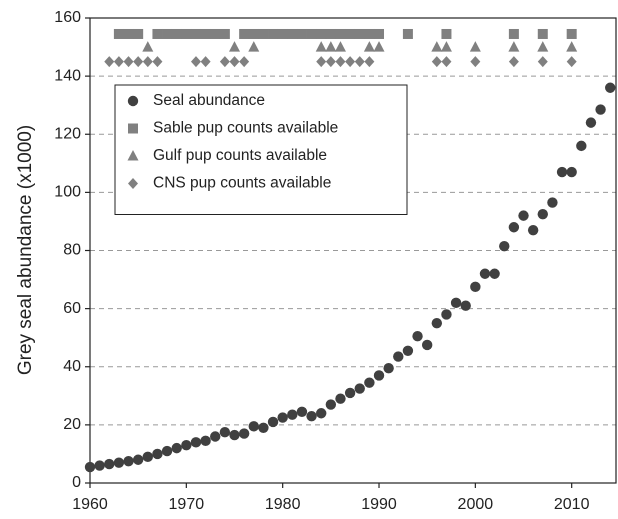 Image resolution: width=618 pixels, height=519 pixels. What do you see at coordinates (476, 504) in the screenshot?
I see `x-tick-label: 2000` at bounding box center [476, 504].